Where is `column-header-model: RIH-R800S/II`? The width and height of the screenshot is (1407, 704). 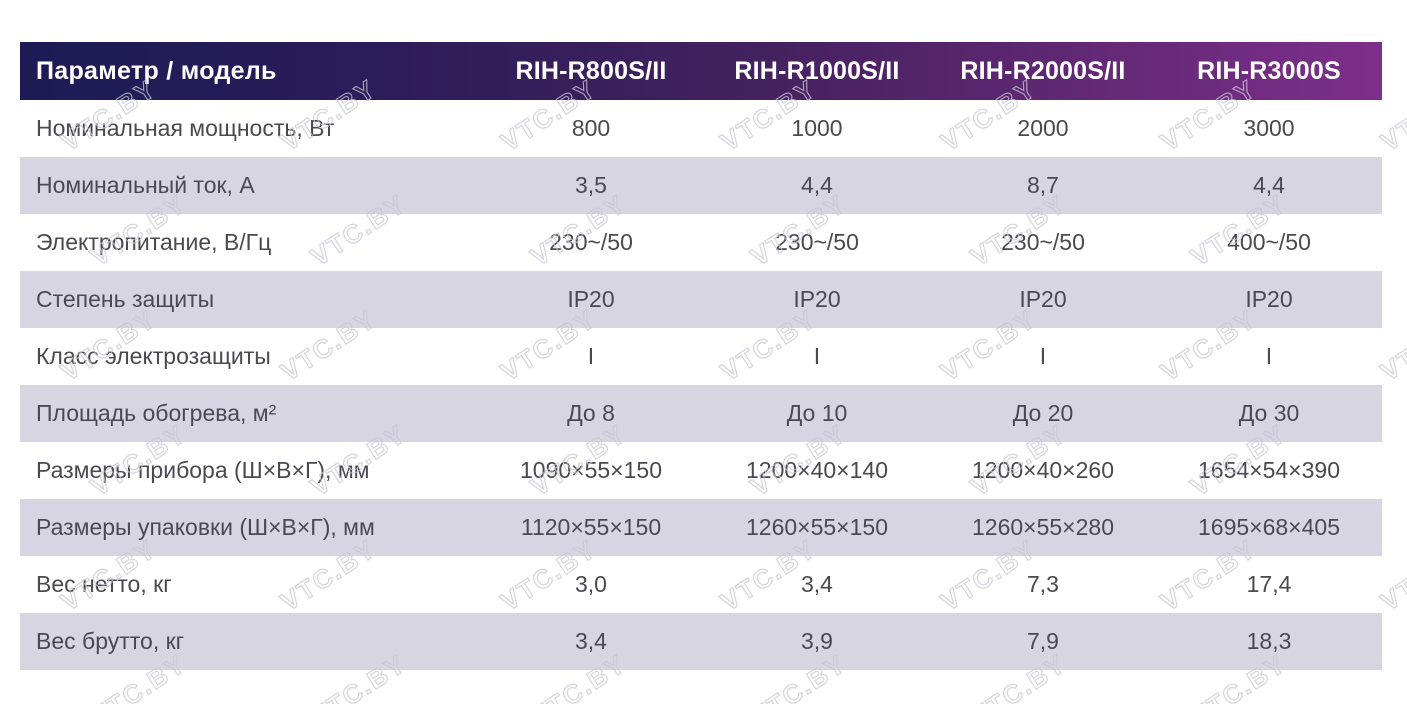 column-header-model: RIH-R800S/II is located at coordinates (591, 70).